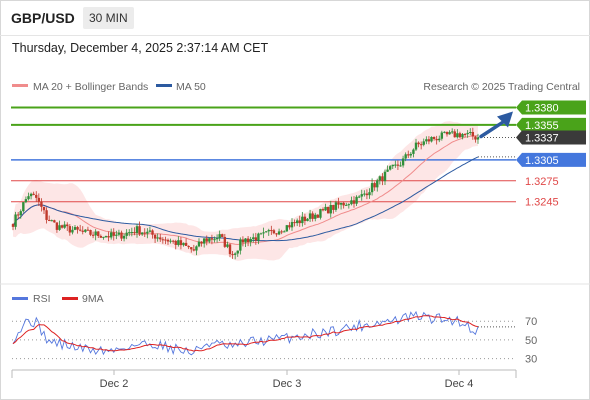 This screenshot has height=400, width=590. Describe the element at coordinates (551, 107) in the screenshot. I see `level-tag-1.3380: 1.3380` at that location.